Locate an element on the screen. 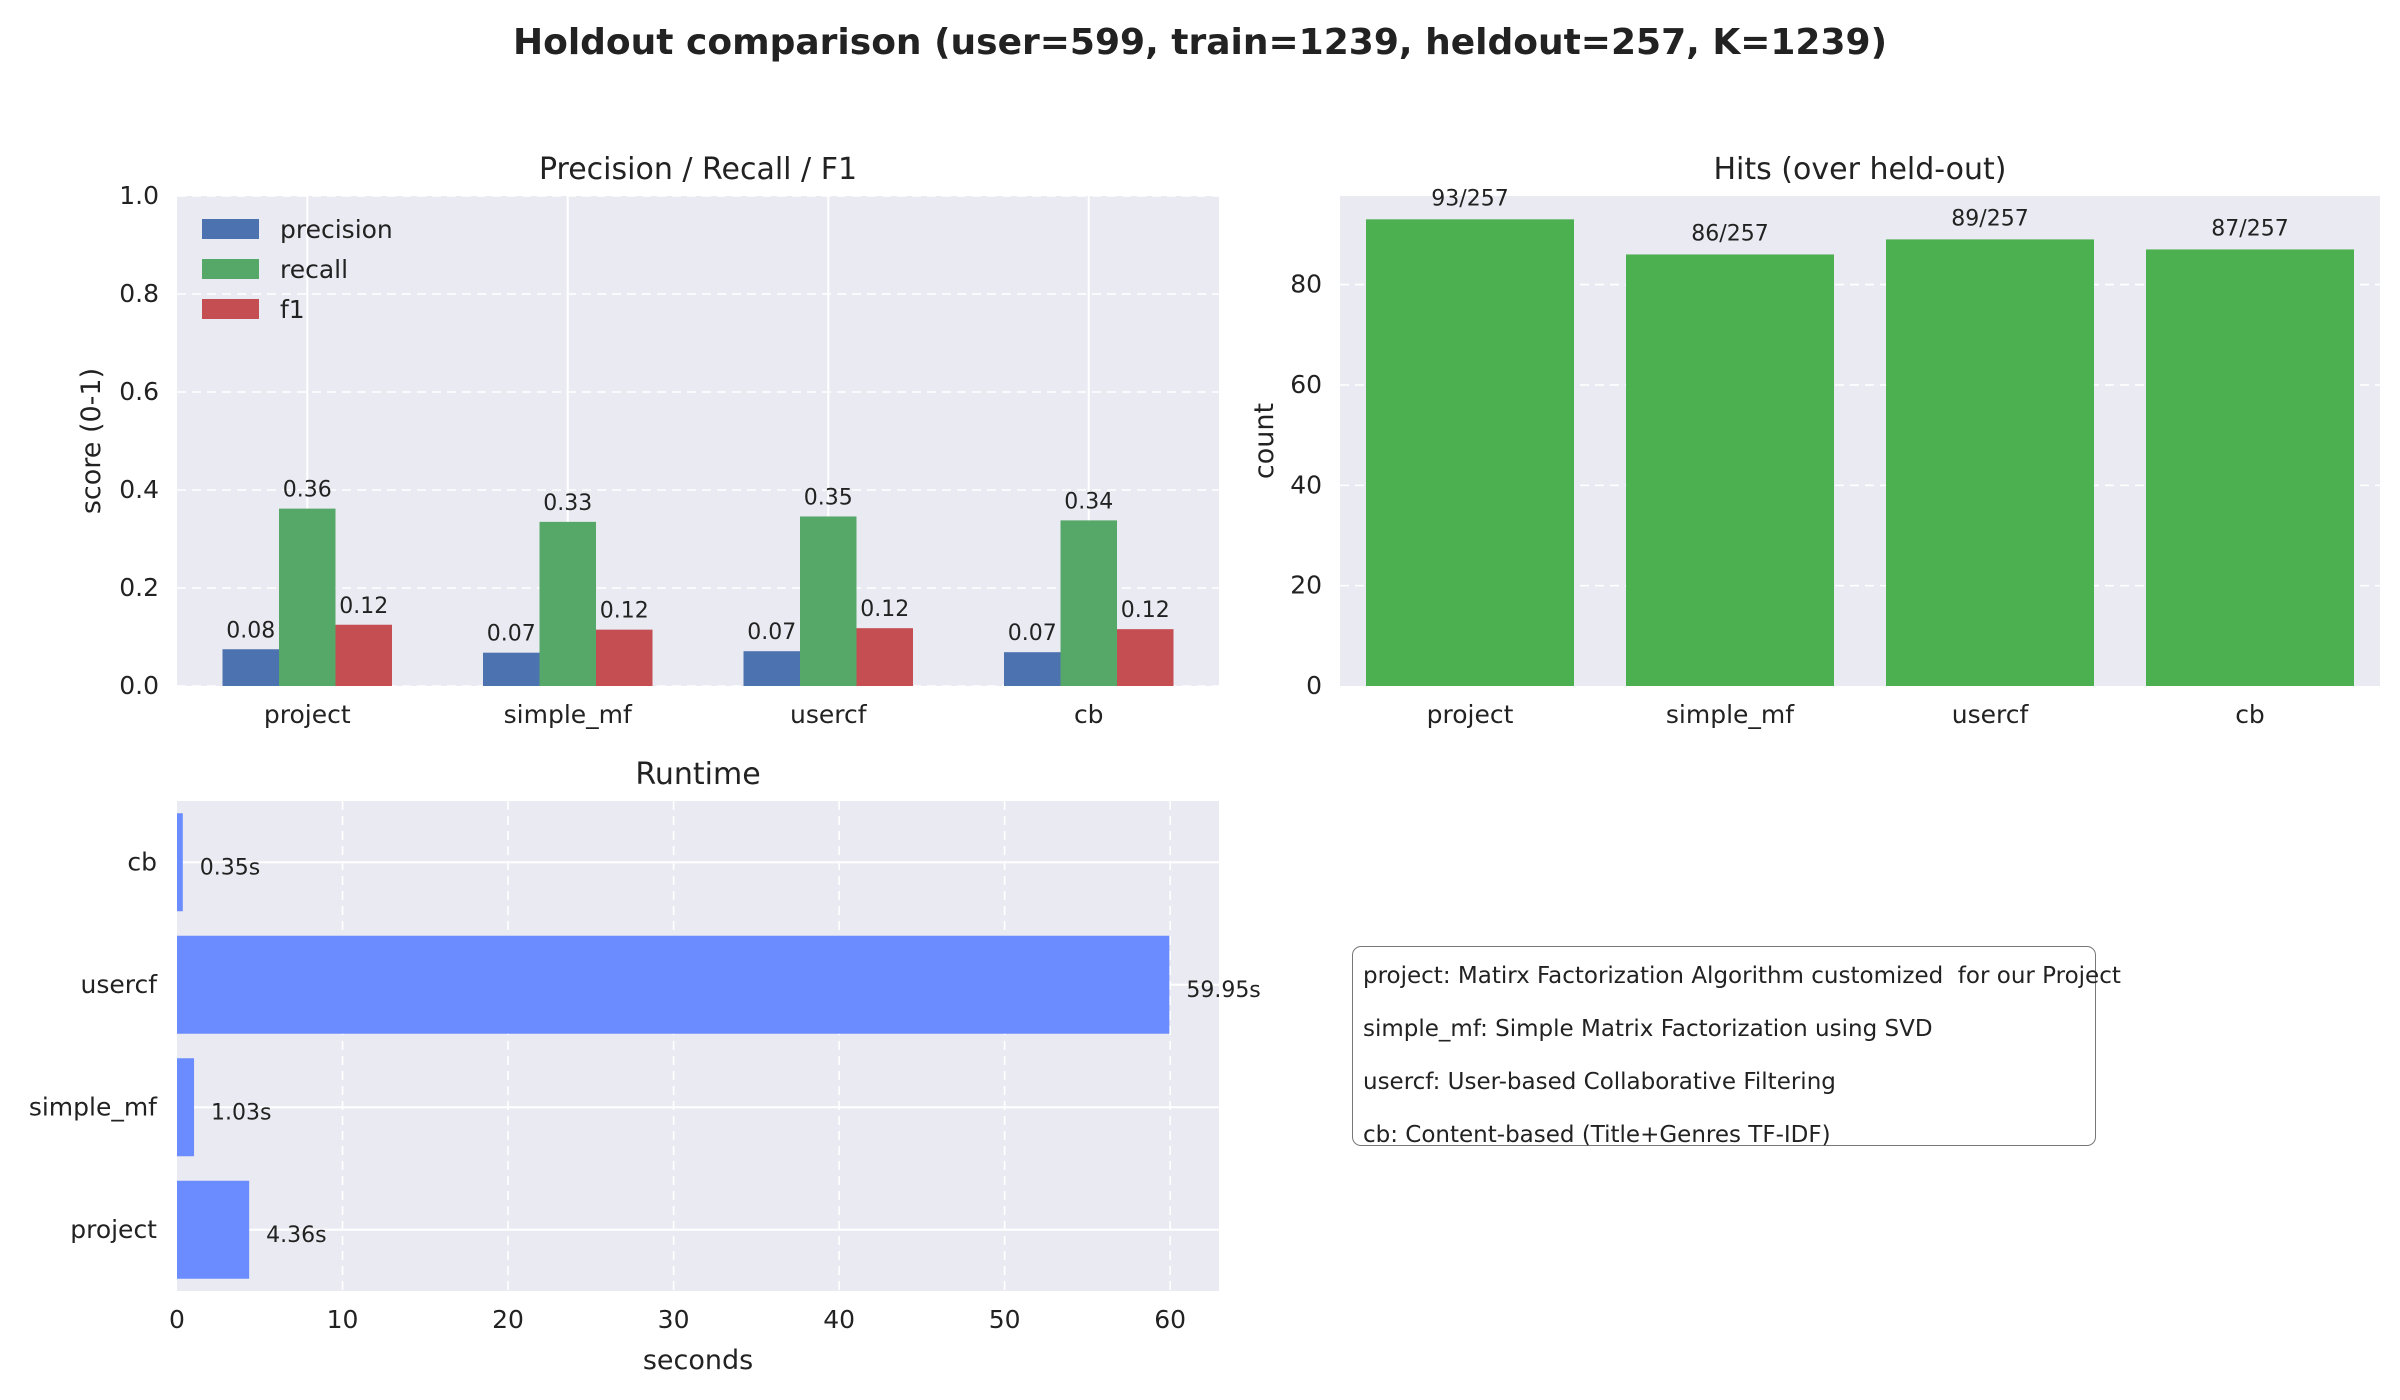  y-tick-label: 1.0 is located at coordinates (139, 195).